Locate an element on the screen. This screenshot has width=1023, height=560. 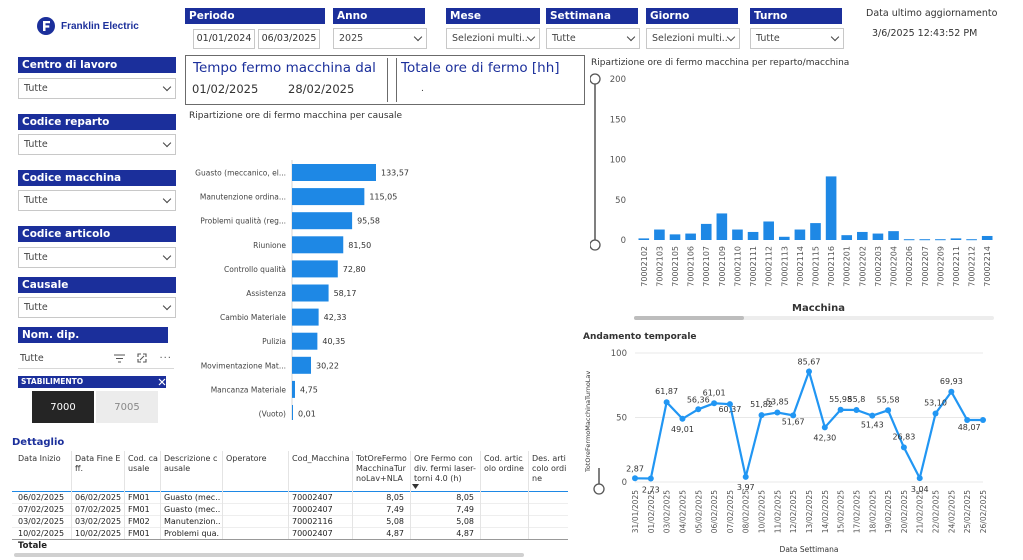
table-column-divider is located at coordinates (222, 495).